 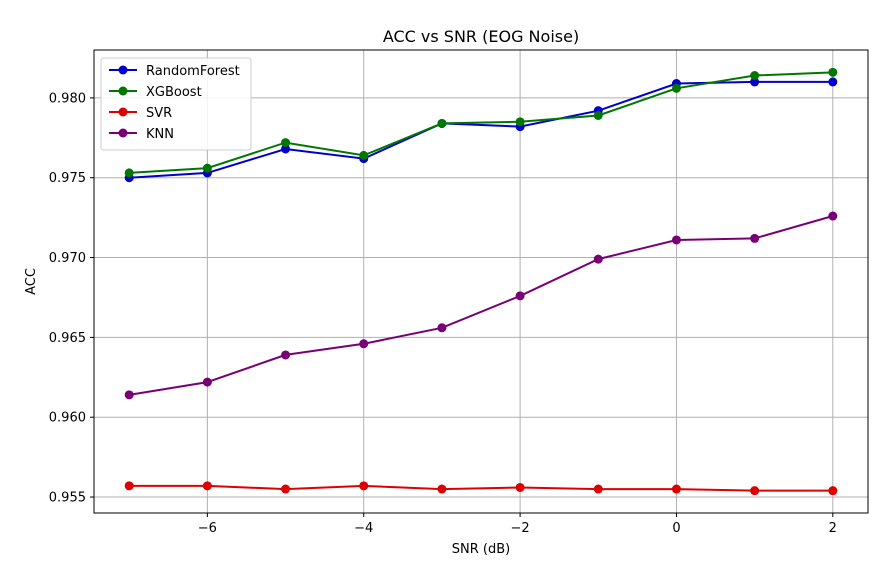 What do you see at coordinates (71, 298) in the screenshot?
I see `y-axis: 0.955 0.960 0.965 0.970 0.975 0.980` at bounding box center [71, 298].